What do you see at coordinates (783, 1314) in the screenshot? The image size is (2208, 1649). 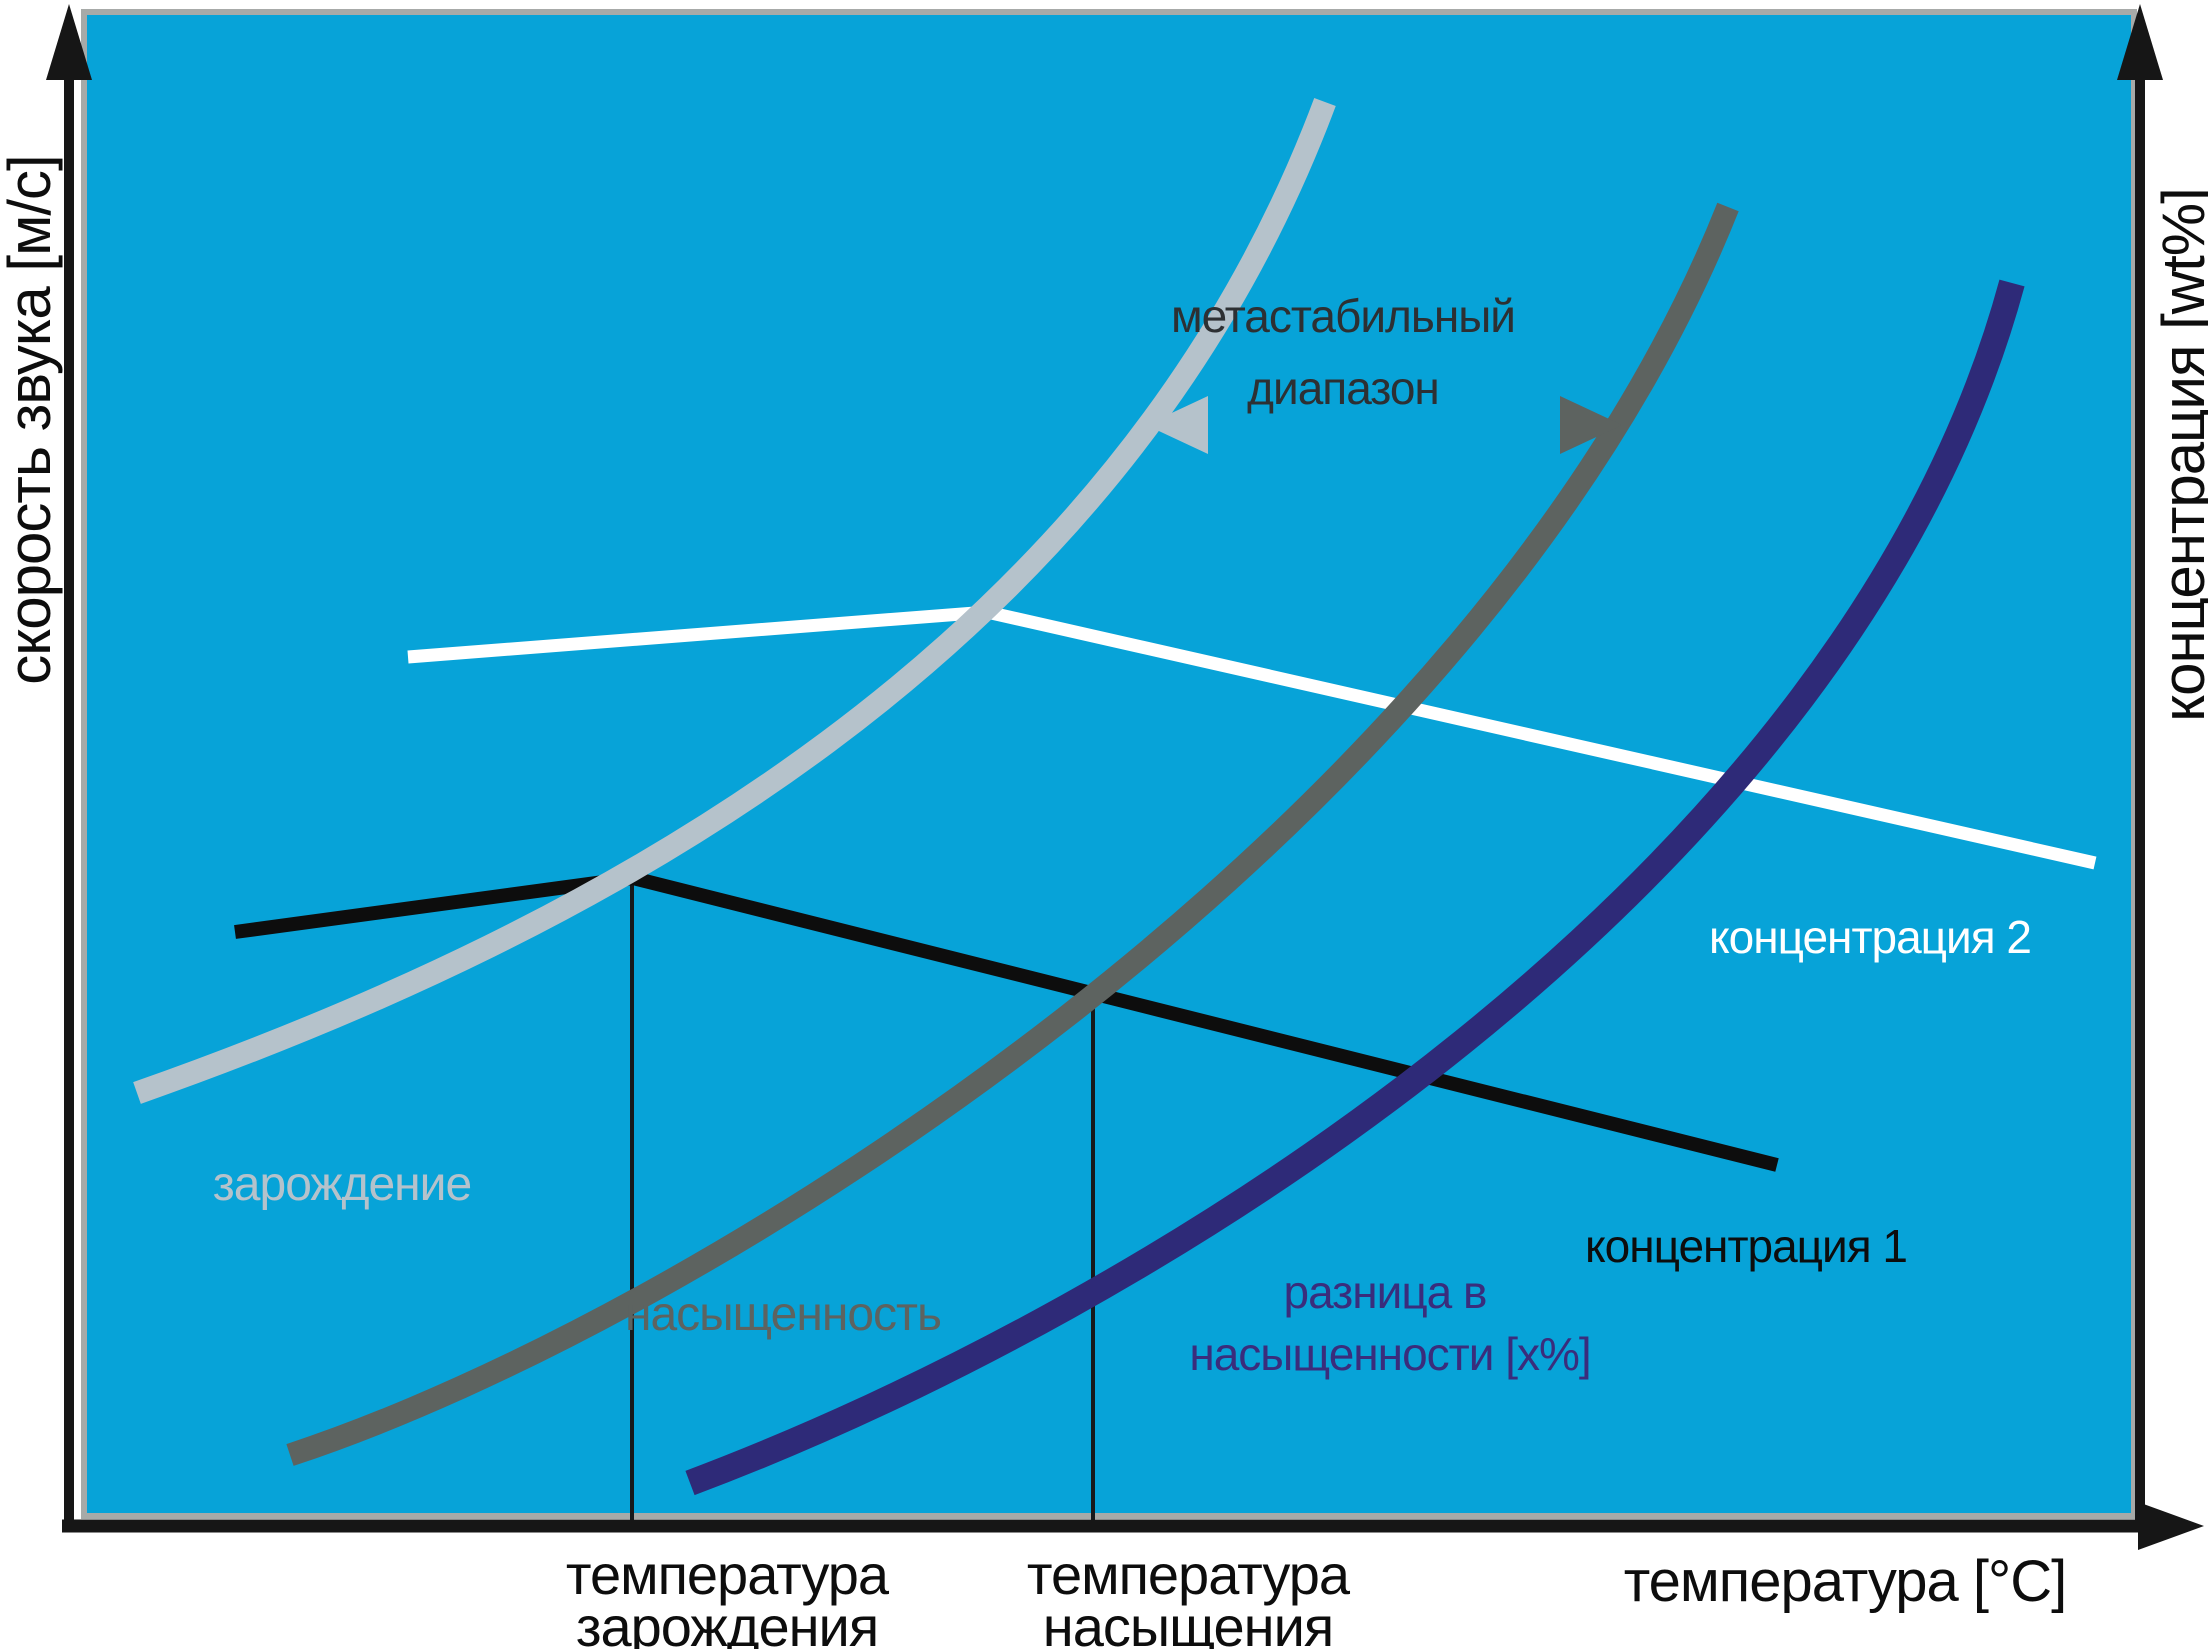 I see `saturation-curve-label: насыщенность` at bounding box center [783, 1314].